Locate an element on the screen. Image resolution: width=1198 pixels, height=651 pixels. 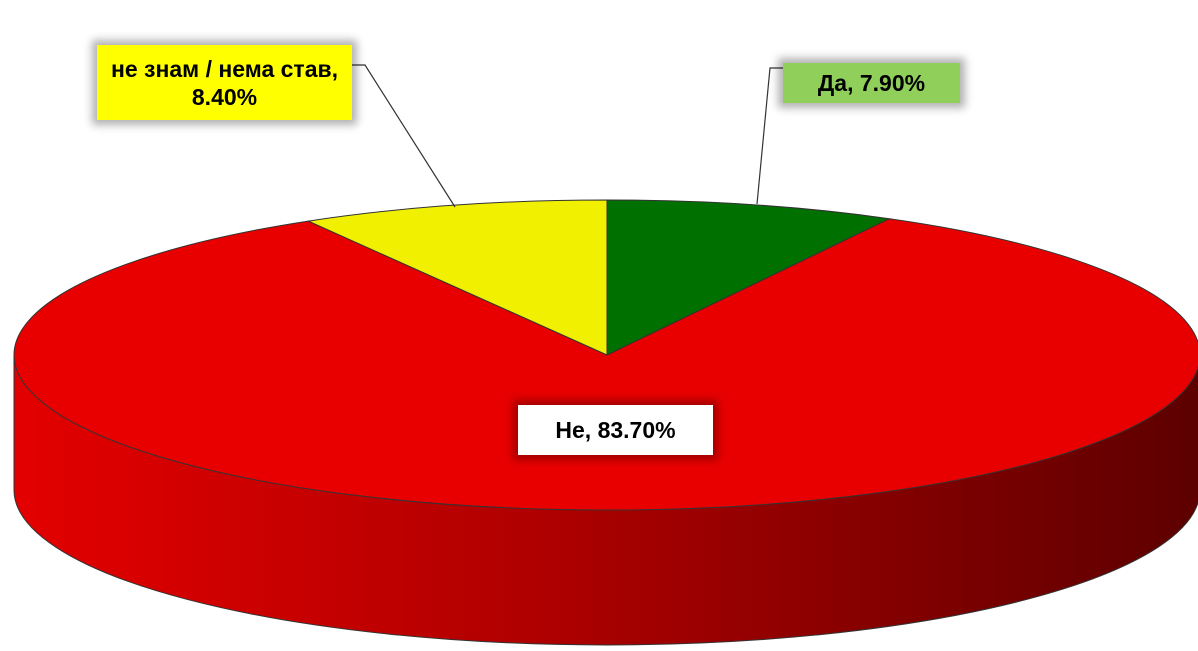
data-label: Не, 83.70% is located at coordinates (615, 430).